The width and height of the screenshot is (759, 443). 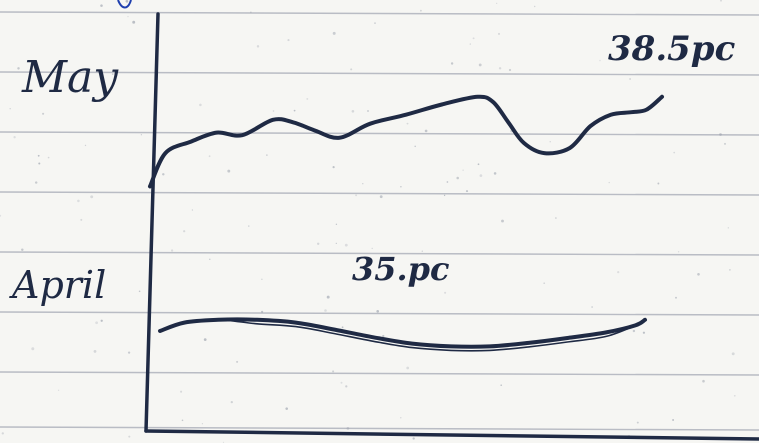 I want to click on may-value-annotation: 38.5pc, so click(x=672, y=49).